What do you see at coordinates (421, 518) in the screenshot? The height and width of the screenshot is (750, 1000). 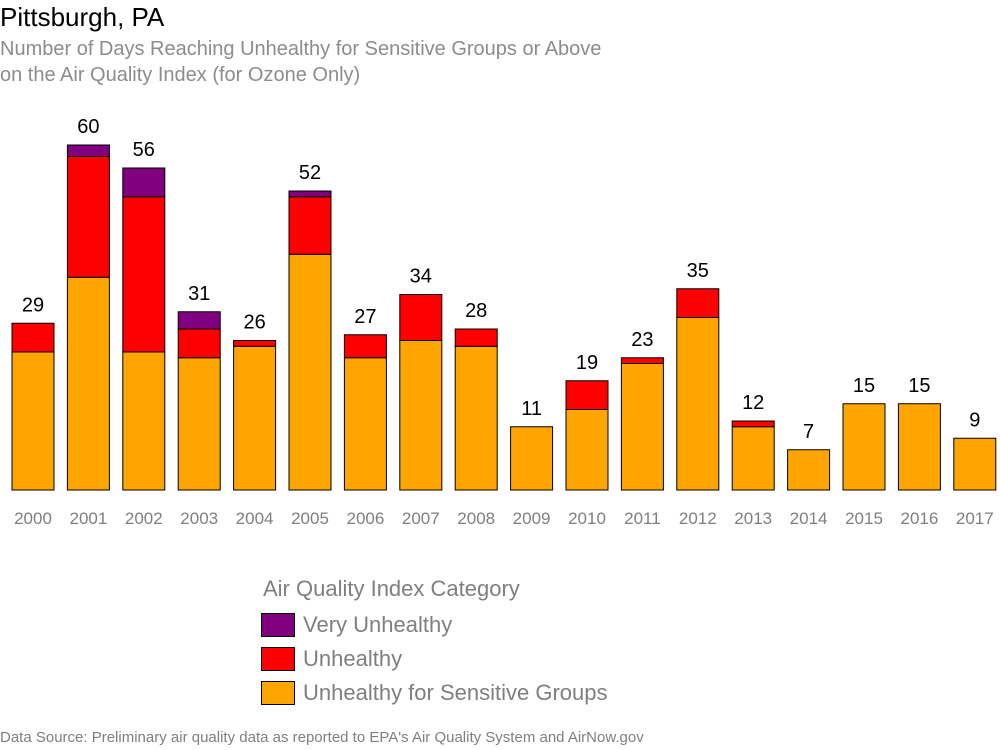 I see `x-tick-label-2007: 2007` at bounding box center [421, 518].